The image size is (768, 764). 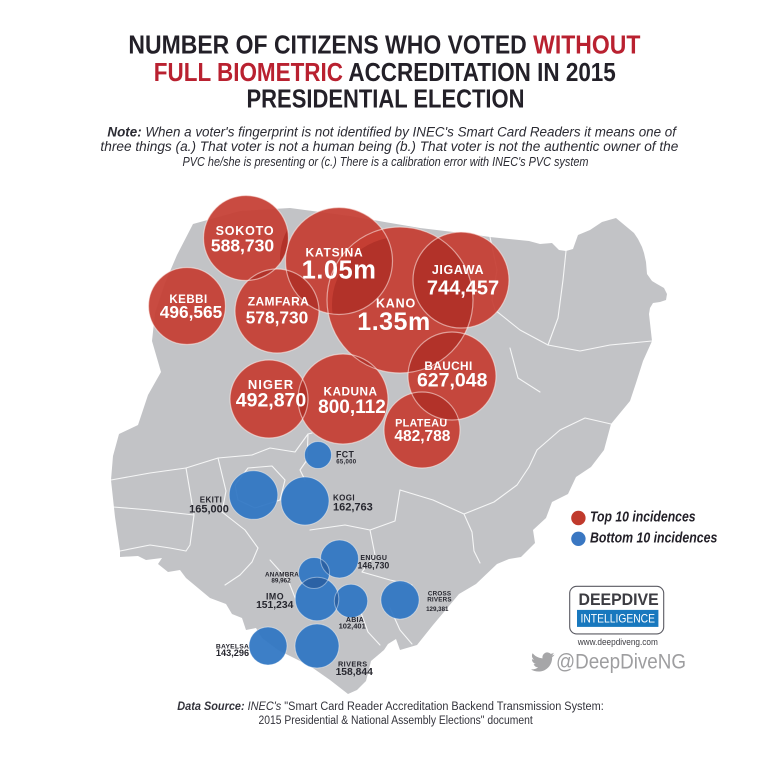 I want to click on svg-text: ENUGU, so click(x=373, y=558).